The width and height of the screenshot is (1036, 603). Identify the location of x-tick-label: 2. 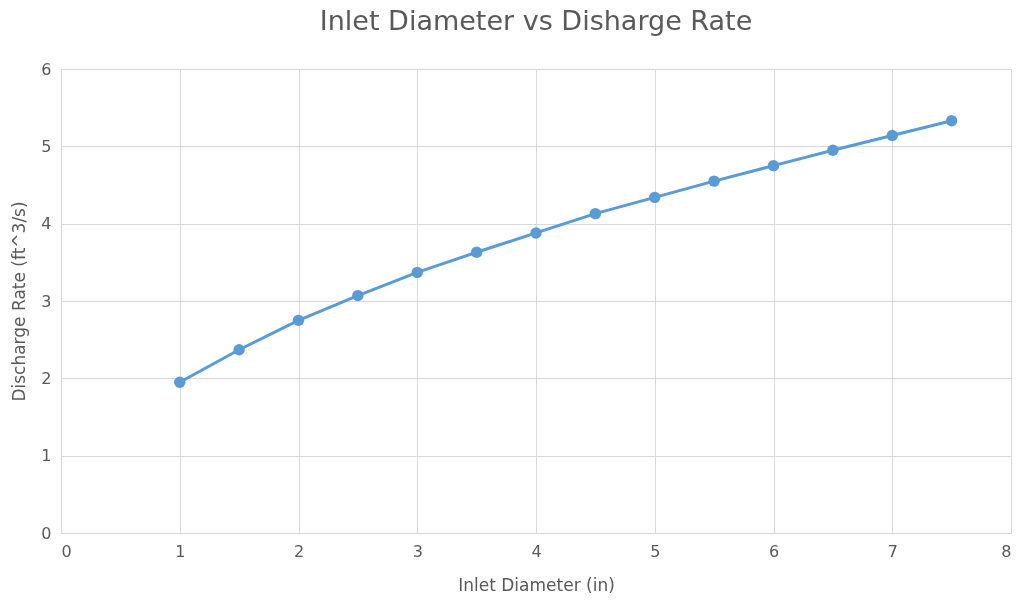
(299, 551).